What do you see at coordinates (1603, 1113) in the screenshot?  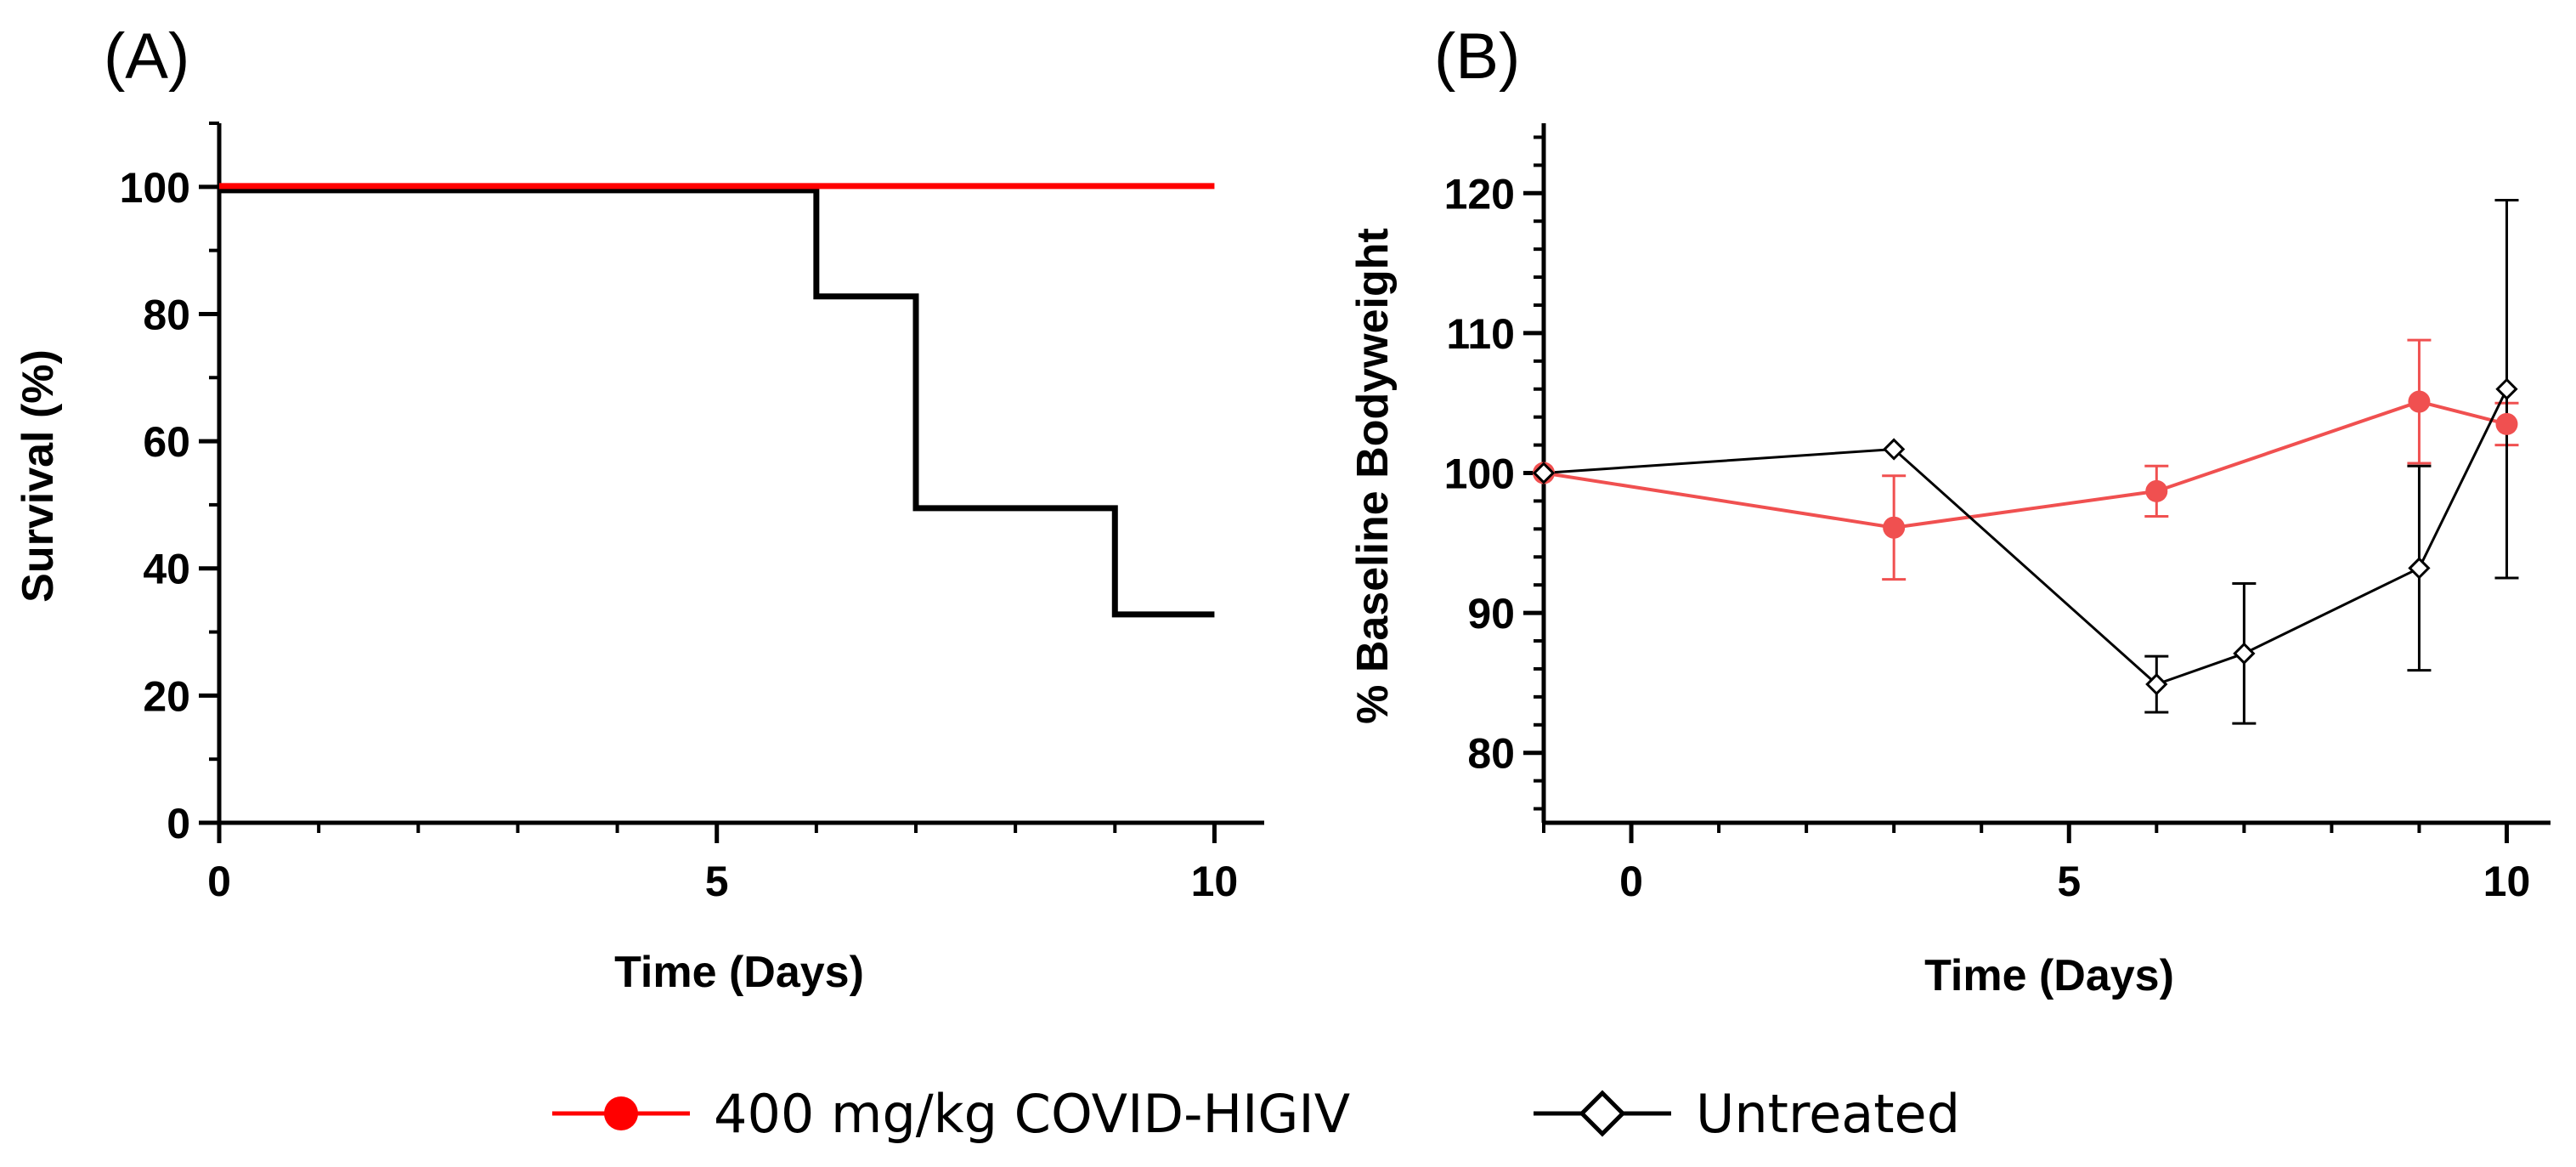 I see `legend-marker-diamond` at bounding box center [1603, 1113].